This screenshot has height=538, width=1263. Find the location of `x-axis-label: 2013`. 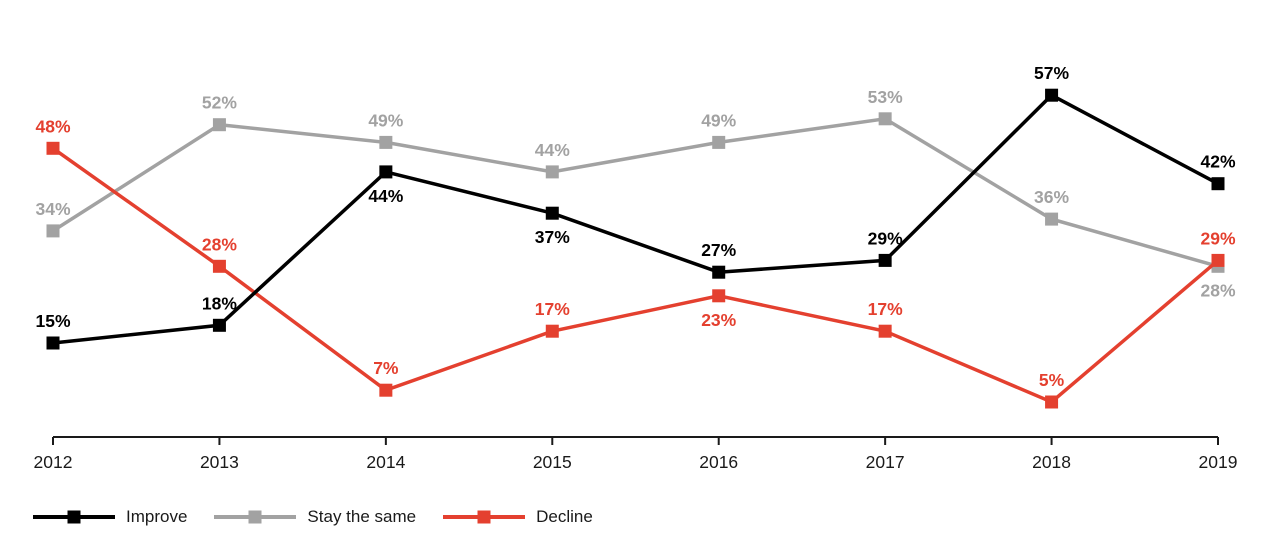

x-axis-label: 2013 is located at coordinates (219, 462).